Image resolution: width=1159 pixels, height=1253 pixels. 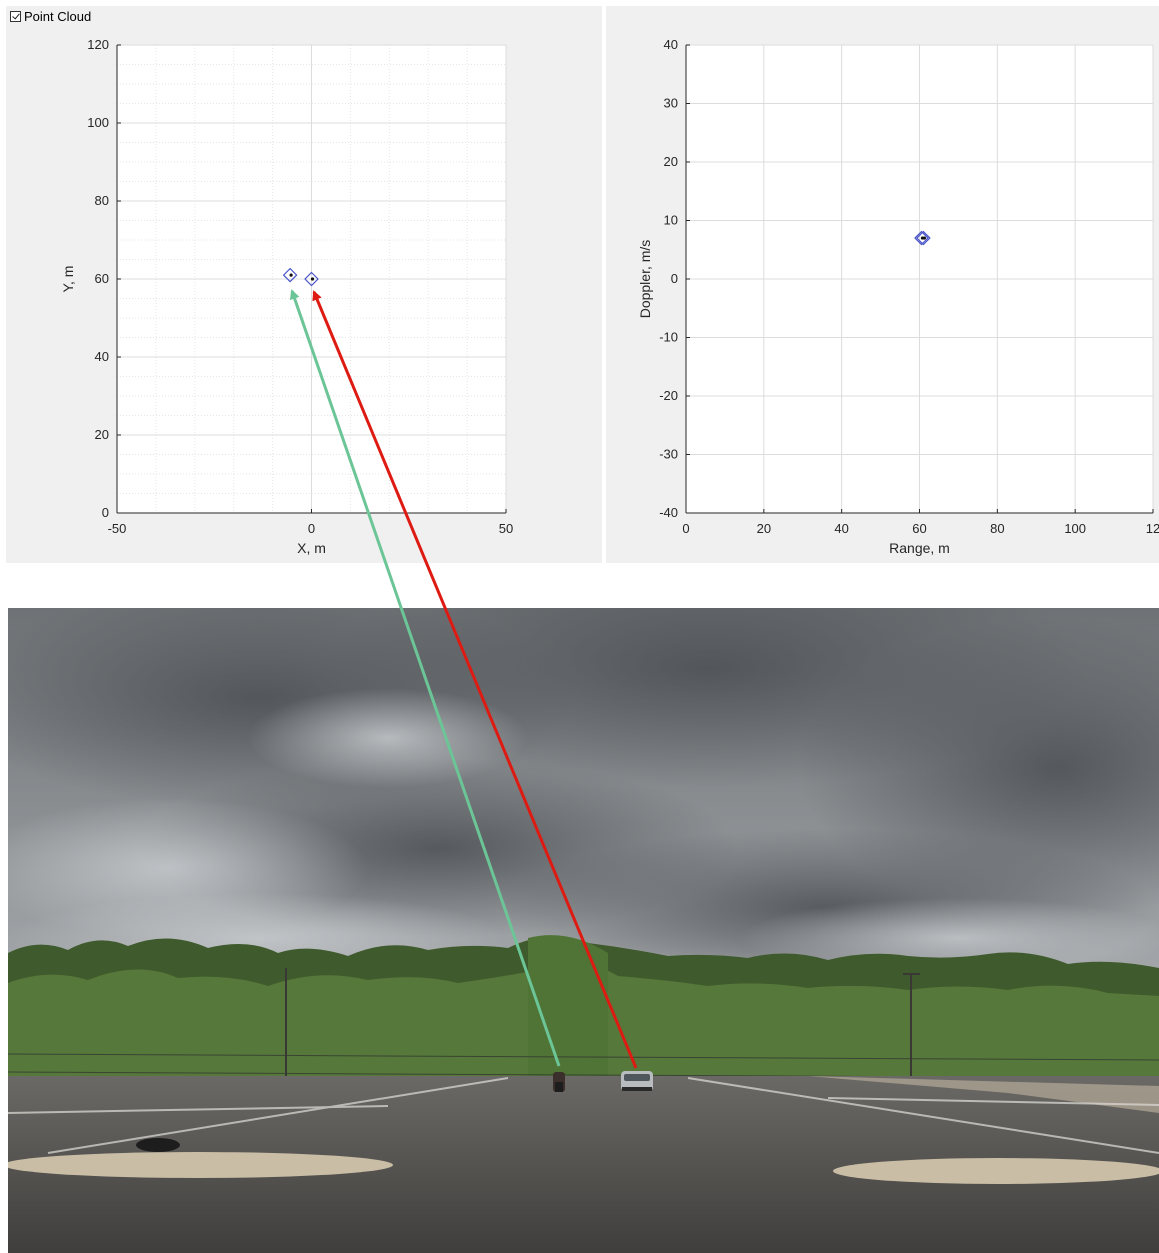 I want to click on y-axis-label: Y, m, so click(x=68, y=279).